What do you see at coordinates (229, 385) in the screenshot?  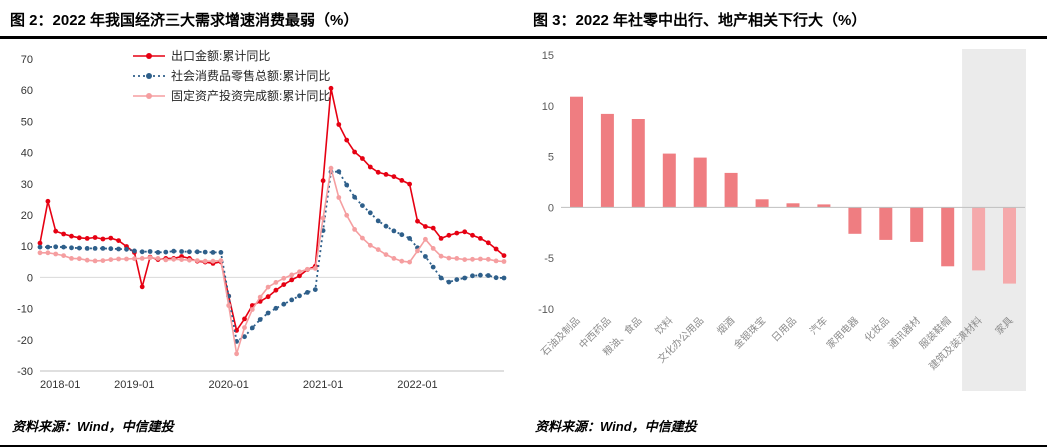 I see `svg-text: 2020-01` at bounding box center [229, 385].